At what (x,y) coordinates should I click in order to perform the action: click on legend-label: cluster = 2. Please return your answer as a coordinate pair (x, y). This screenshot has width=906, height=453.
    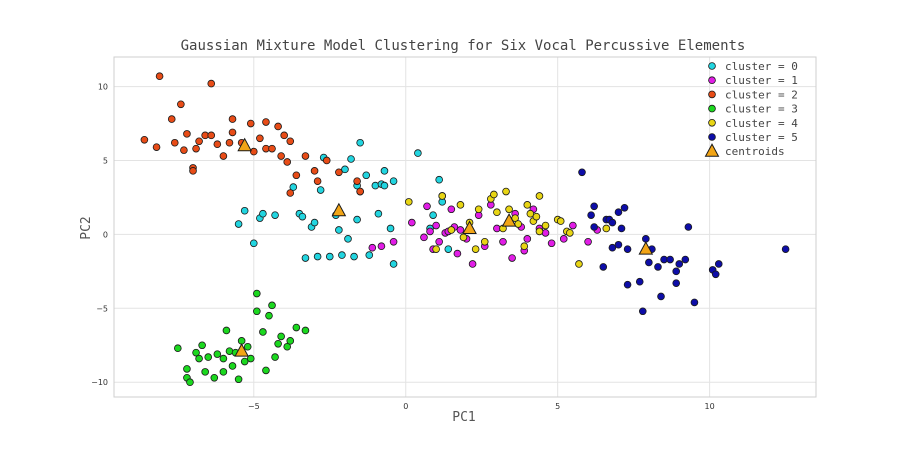
    Looking at the image, I should click on (761, 94).